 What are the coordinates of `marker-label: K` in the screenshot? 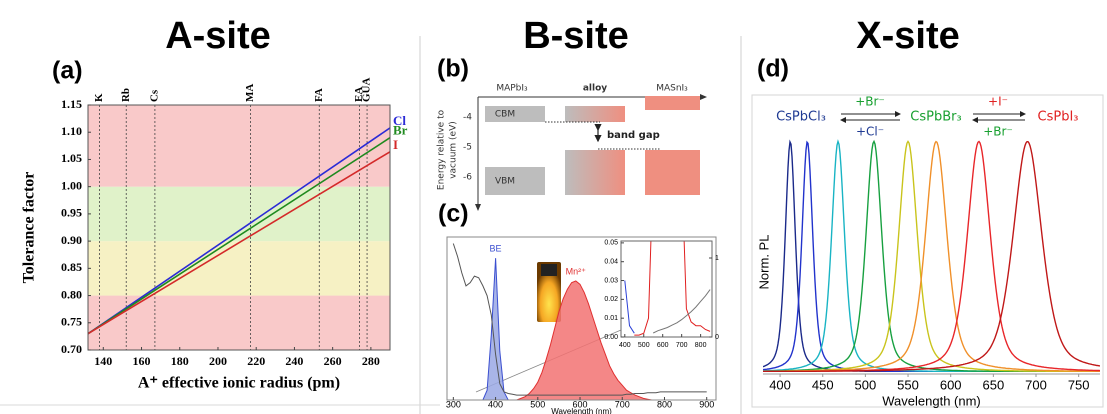 It's located at (99, 97).